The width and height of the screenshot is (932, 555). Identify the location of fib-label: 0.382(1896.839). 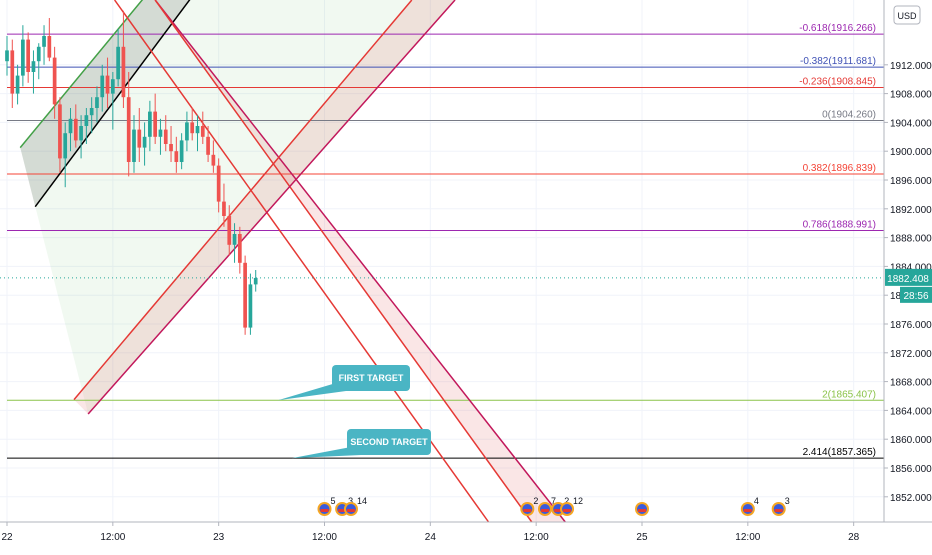
(839, 168).